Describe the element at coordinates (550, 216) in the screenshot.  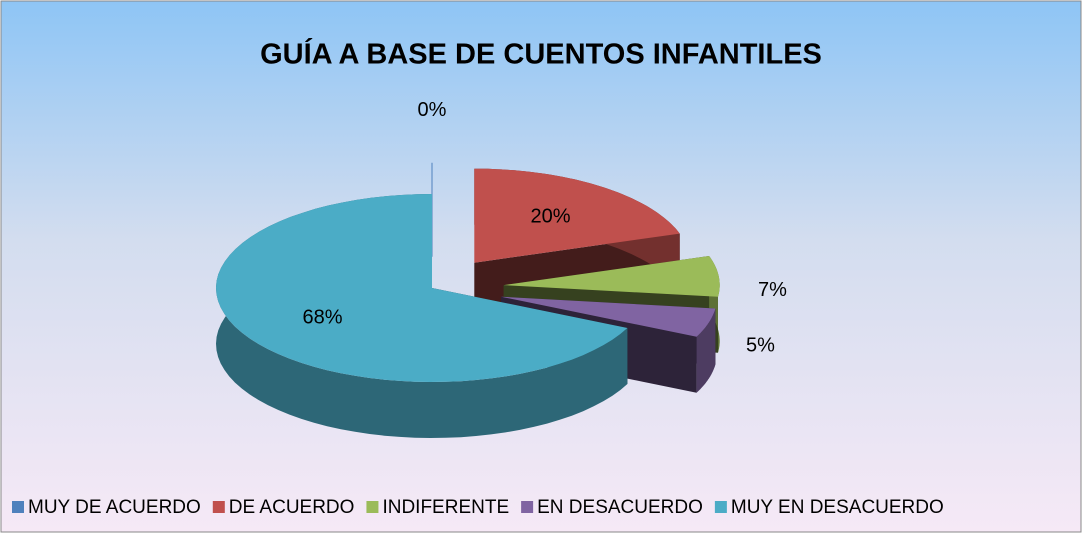
I see `data-label: 20%` at that location.